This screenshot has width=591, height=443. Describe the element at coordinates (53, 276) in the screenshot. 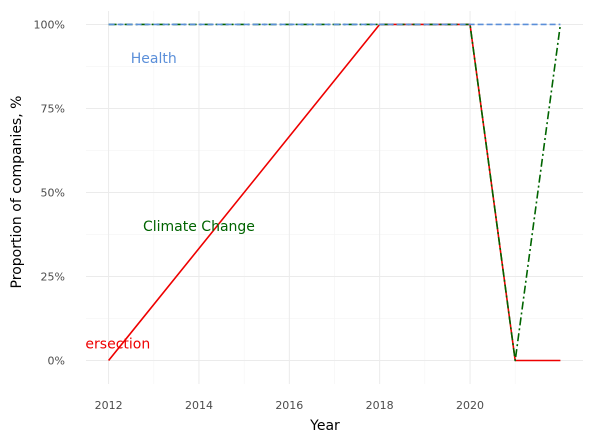

I see `y-tick-label: 25%` at that location.